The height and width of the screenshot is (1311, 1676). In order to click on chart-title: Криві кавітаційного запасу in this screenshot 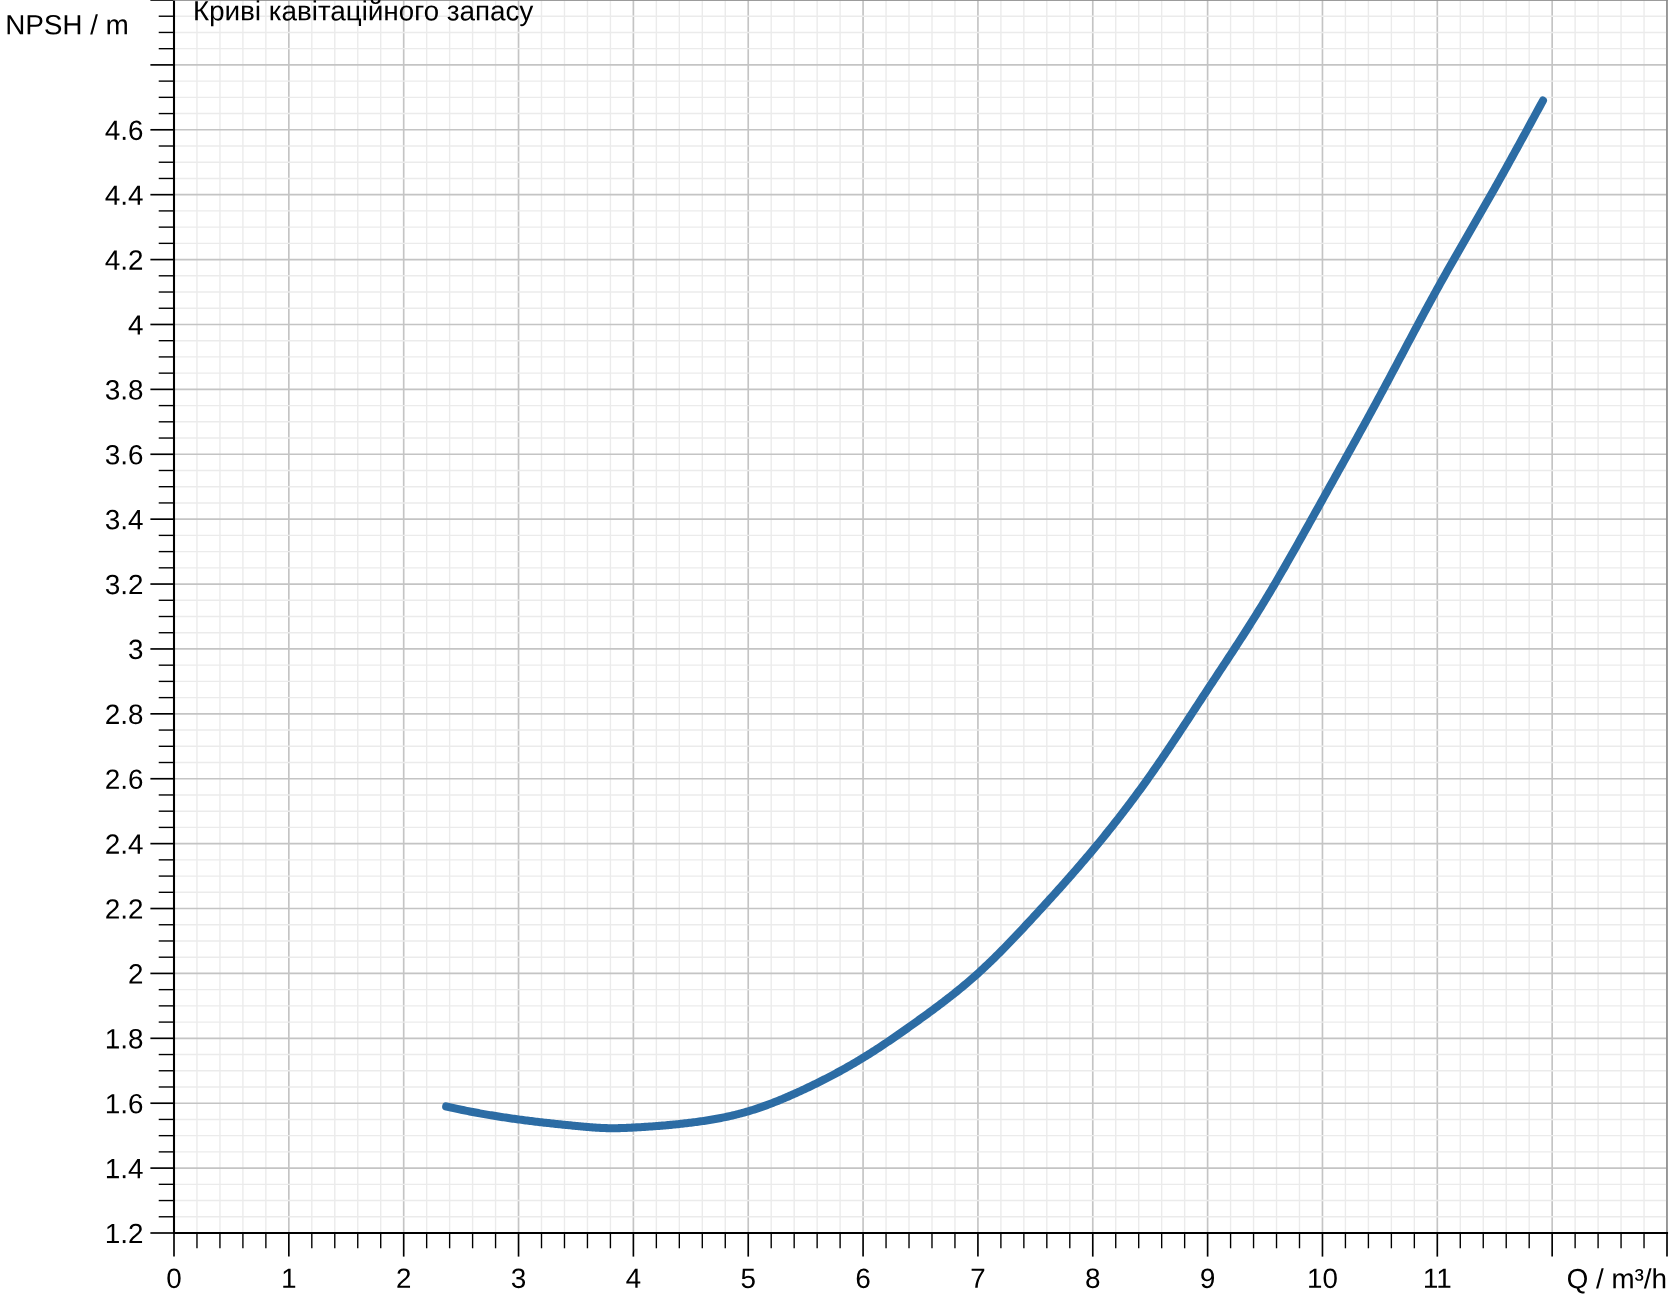, I will do `click(364, 13)`.